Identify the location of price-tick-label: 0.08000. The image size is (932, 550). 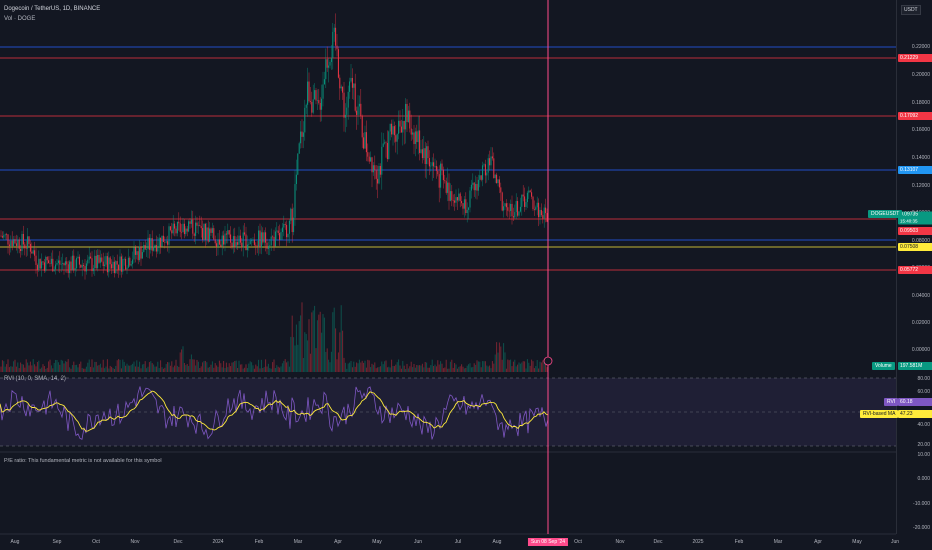
(920, 241).